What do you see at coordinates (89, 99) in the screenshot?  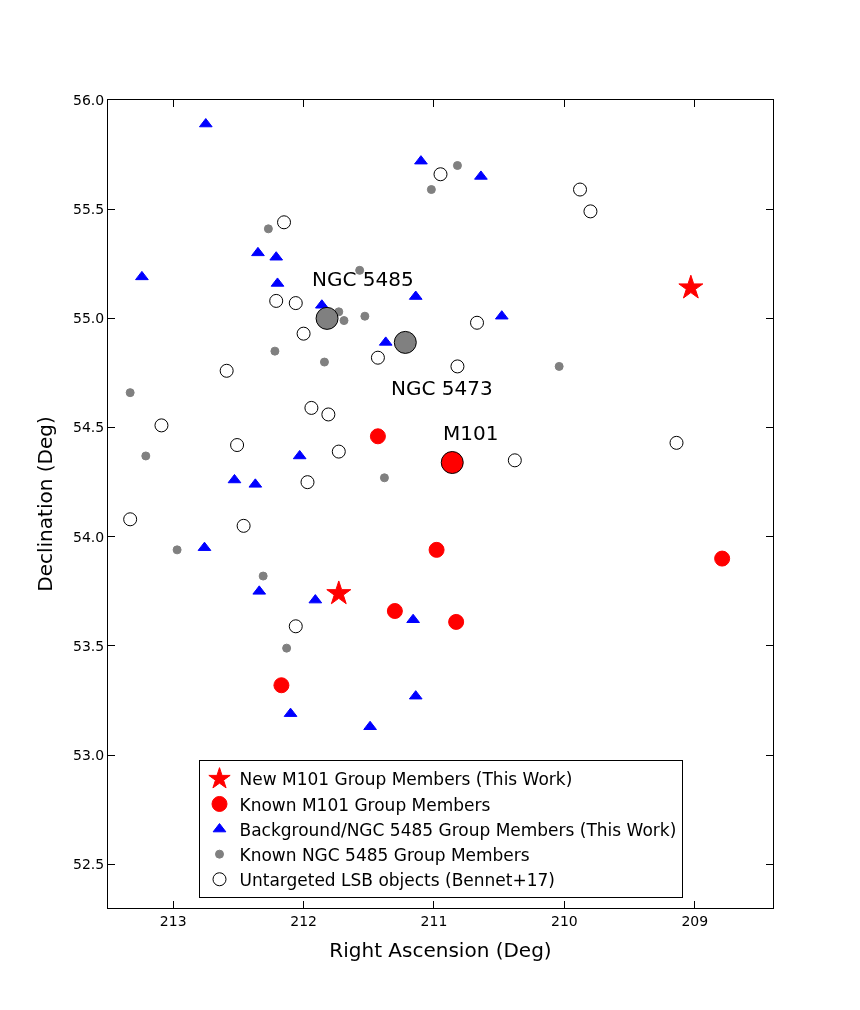 I see `y-tick-label: 56.0` at bounding box center [89, 99].